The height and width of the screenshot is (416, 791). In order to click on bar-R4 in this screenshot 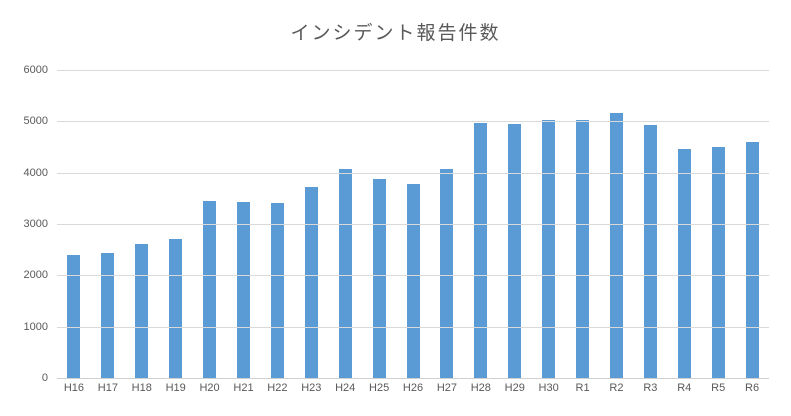, I will do `click(684, 263)`.